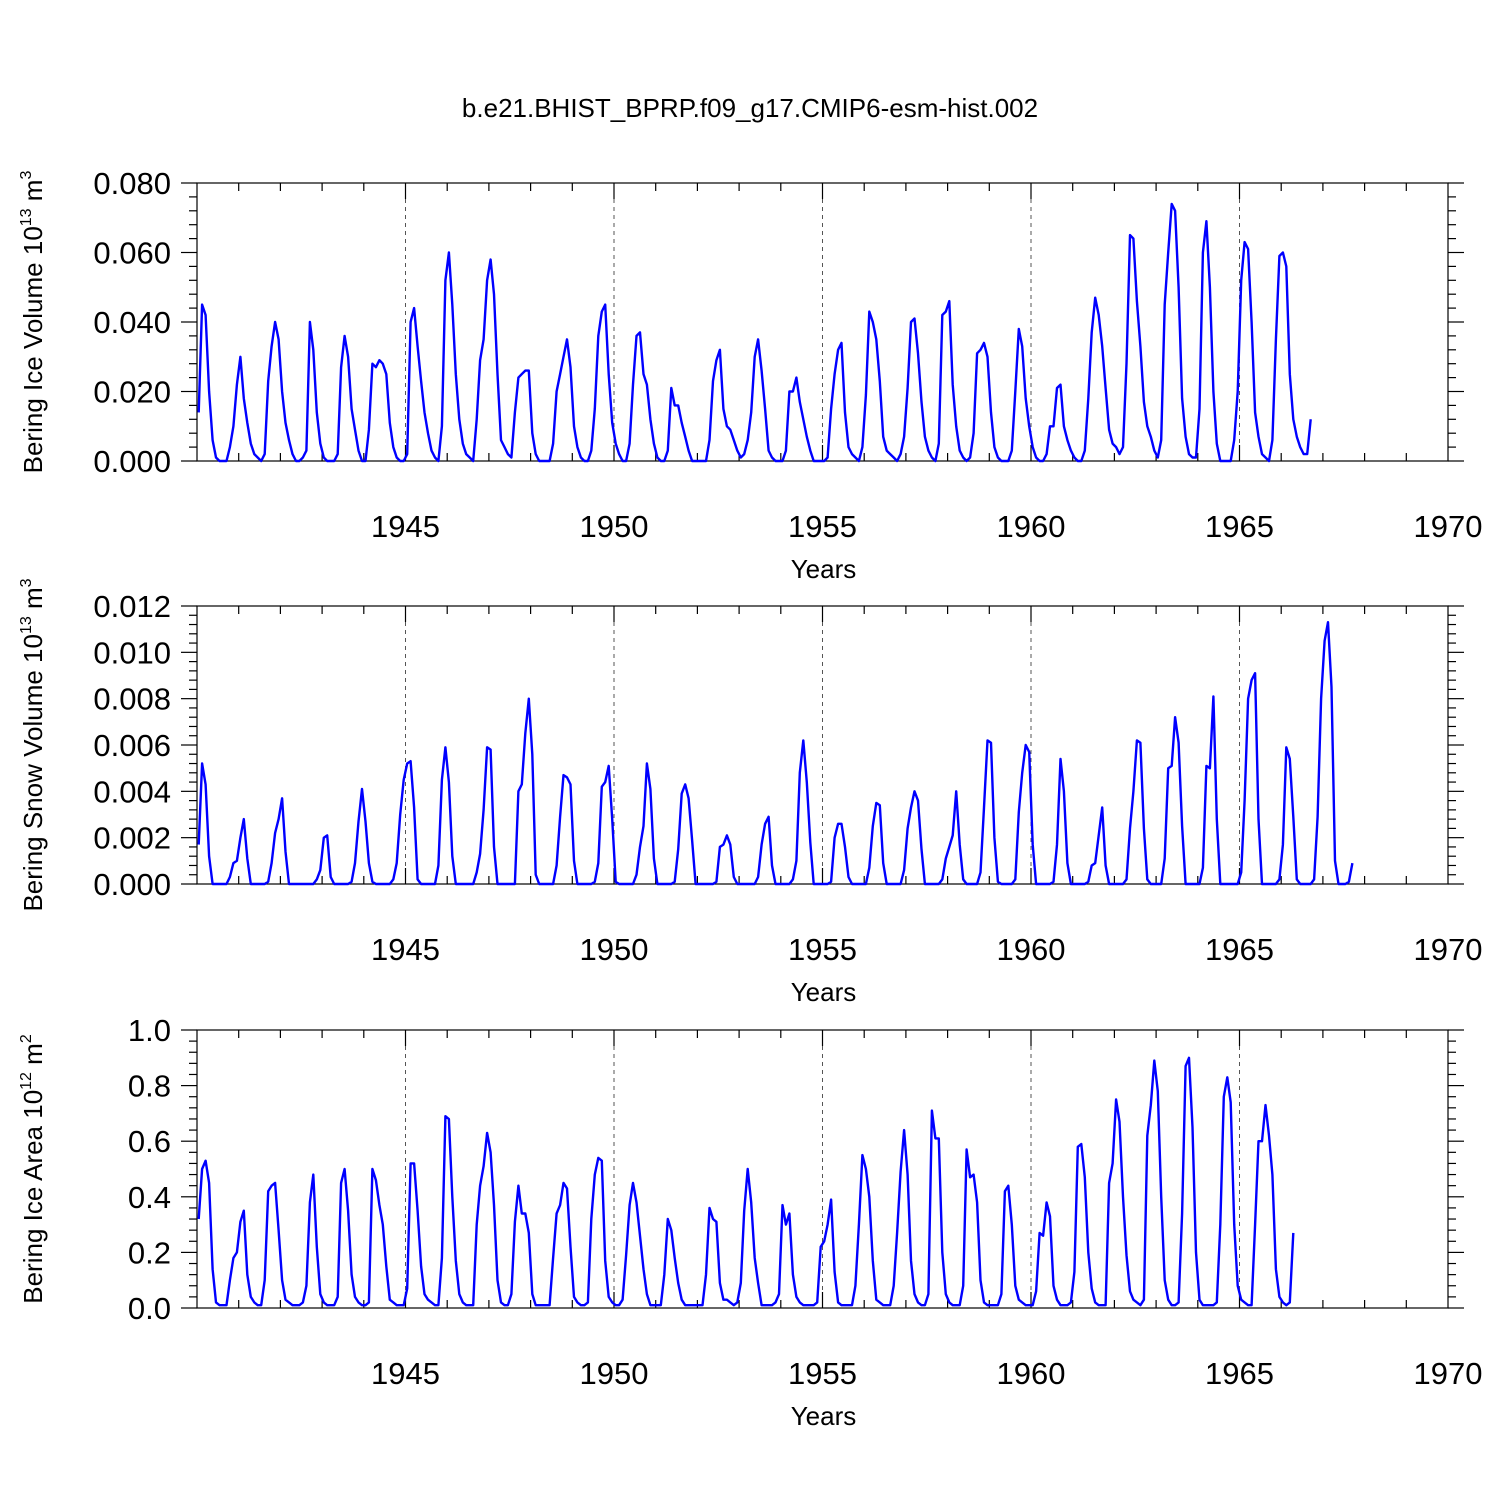 This screenshot has height=1500, width=1500. What do you see at coordinates (149, 1141) in the screenshot?
I see `y-tick-label: 0.6` at bounding box center [149, 1141].